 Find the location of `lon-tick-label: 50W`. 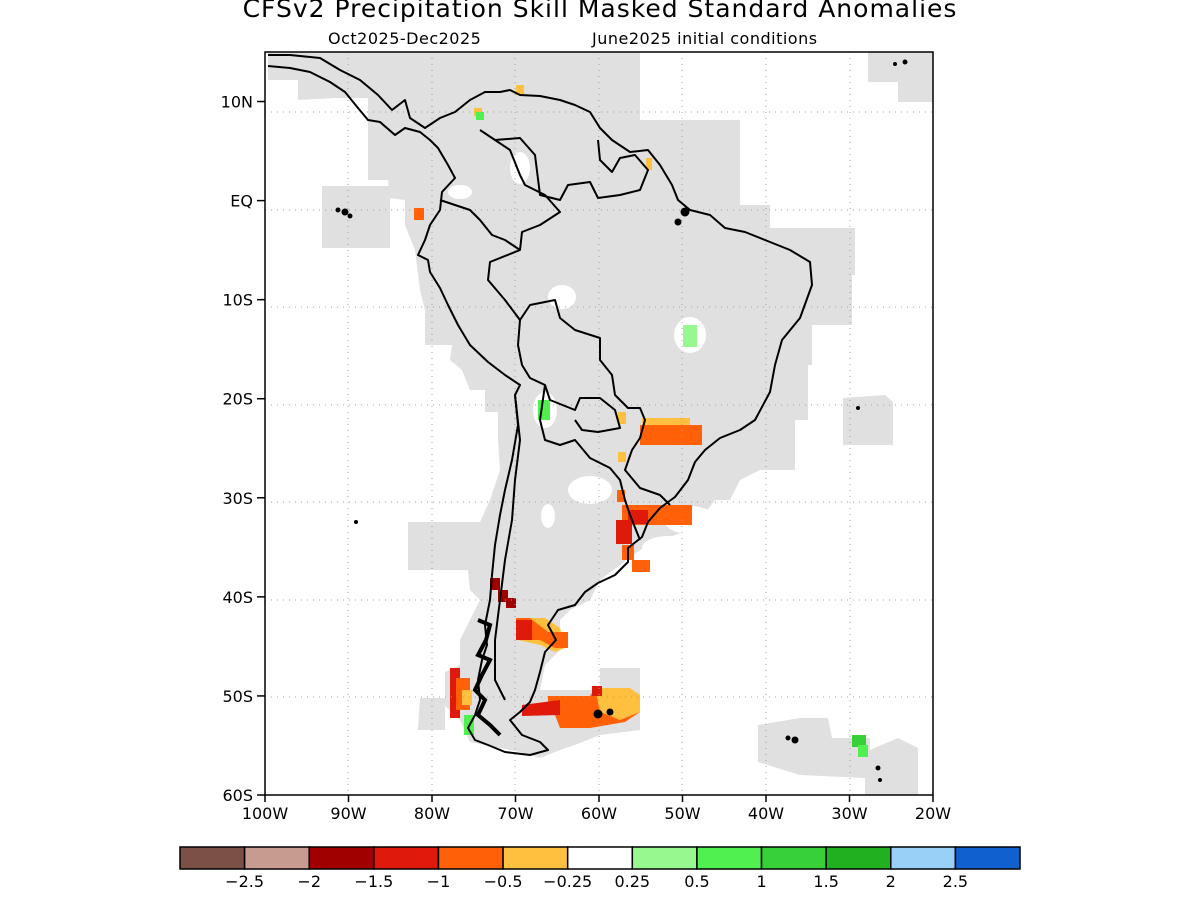

lon-tick-label: 50W is located at coordinates (682, 813).